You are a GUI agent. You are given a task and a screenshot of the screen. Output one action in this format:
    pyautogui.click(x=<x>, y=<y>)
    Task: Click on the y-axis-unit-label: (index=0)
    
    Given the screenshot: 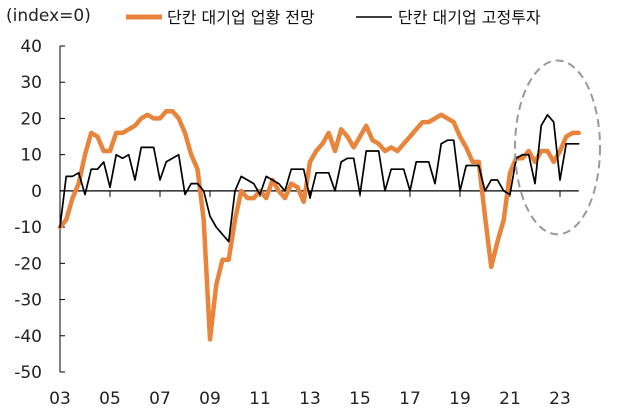 What is the action you would take?
    pyautogui.click(x=48, y=16)
    